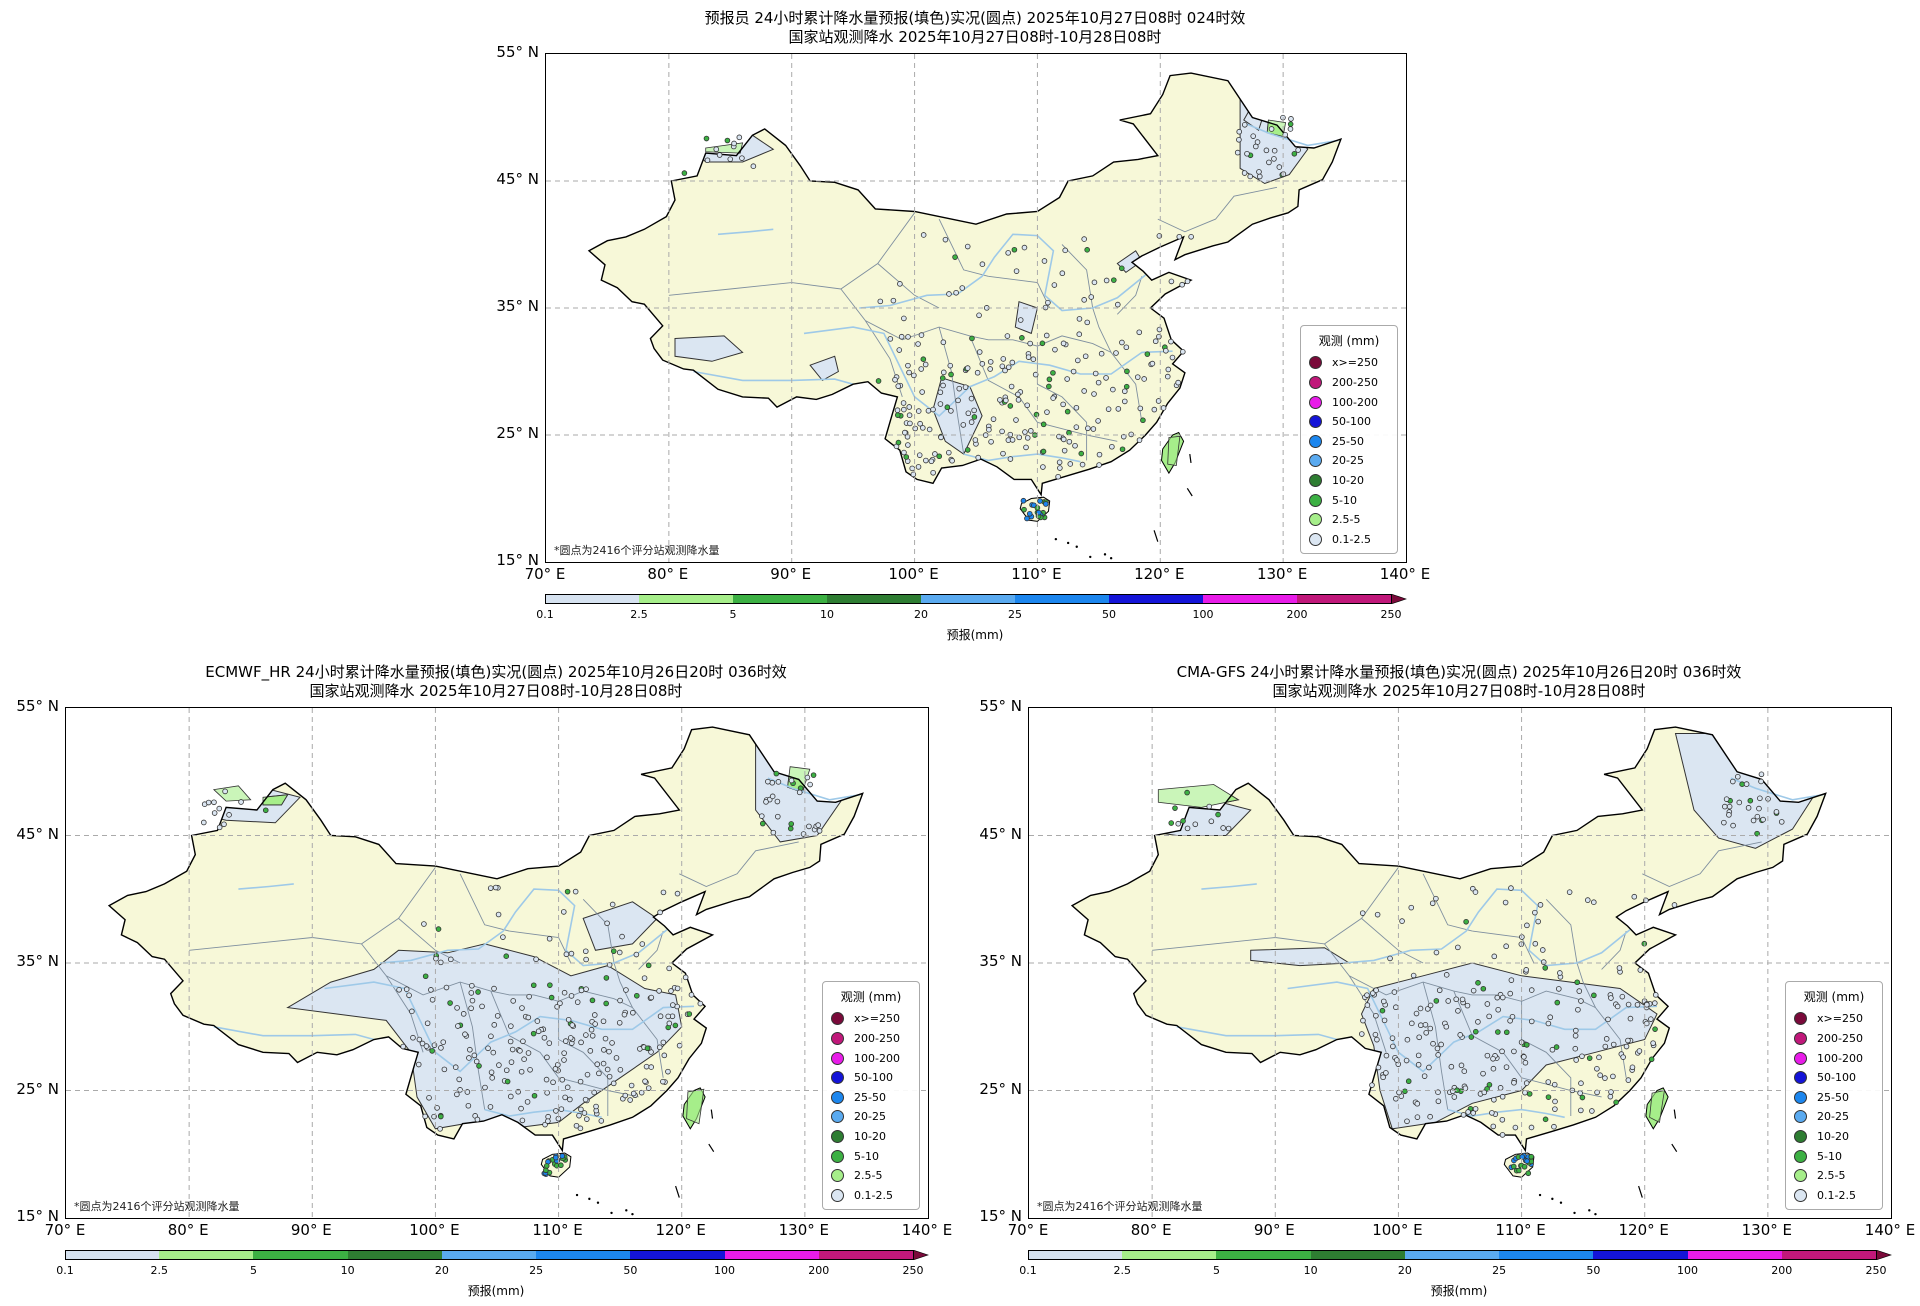 The height and width of the screenshot is (1306, 1920). Describe the element at coordinates (1688, 1270) in the screenshot. I see `colorbar-tick: 100` at that location.